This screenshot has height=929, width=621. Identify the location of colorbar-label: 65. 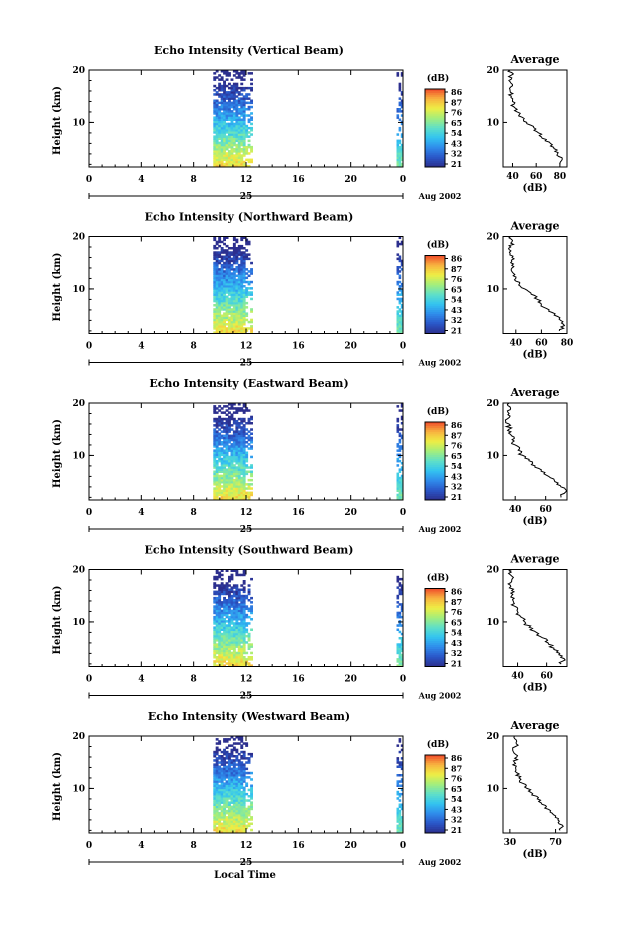
(456, 123).